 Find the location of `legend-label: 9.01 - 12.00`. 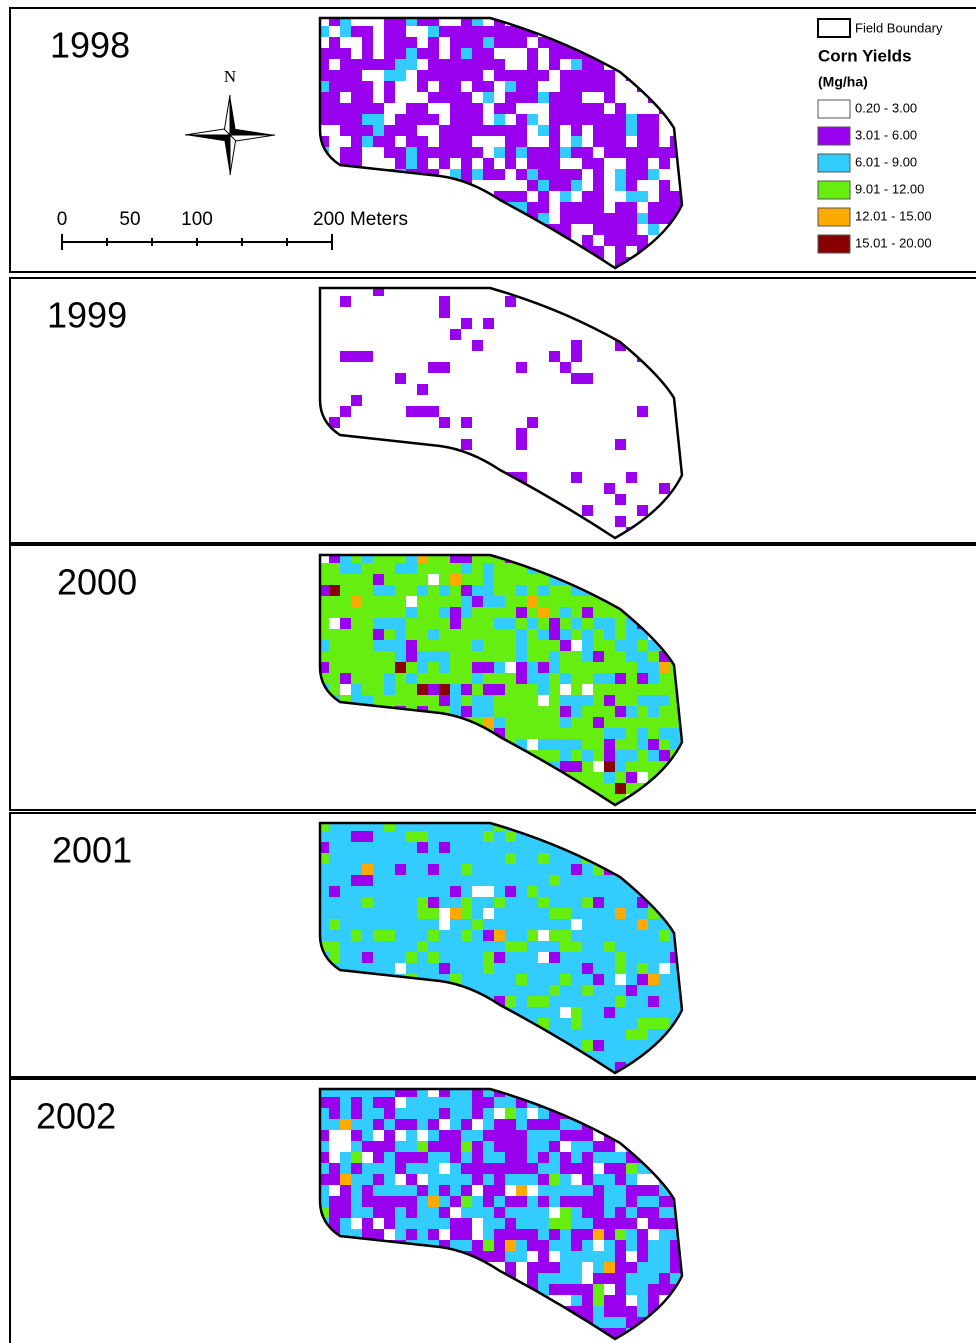

legend-label: 9.01 - 12.00 is located at coordinates (889, 188).